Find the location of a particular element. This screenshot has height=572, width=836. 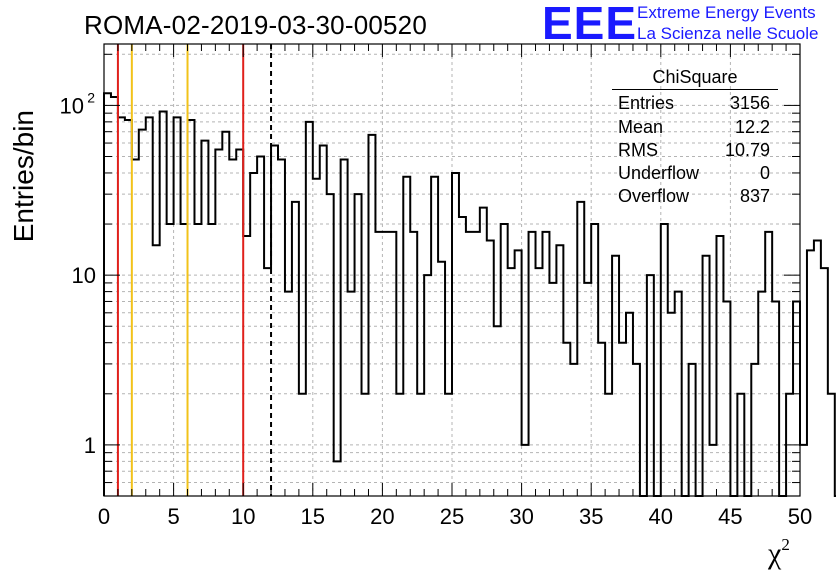

stats-row-overflow: Overflow 837 is located at coordinates (695, 196).